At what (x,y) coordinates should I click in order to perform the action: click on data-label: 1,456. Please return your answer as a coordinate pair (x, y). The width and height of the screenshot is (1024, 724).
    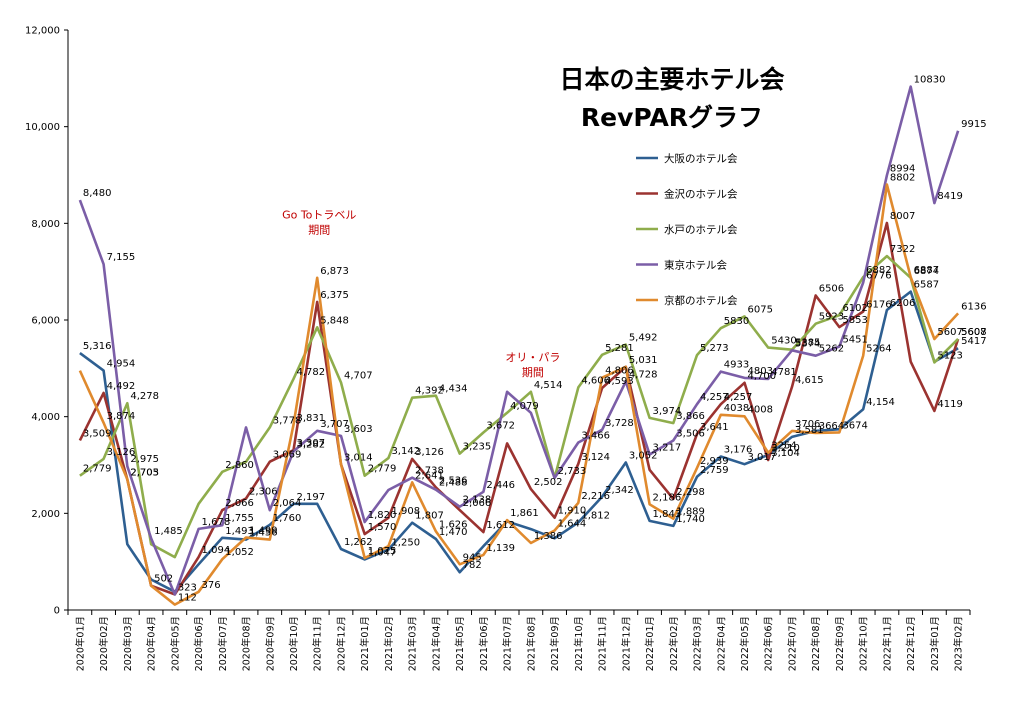
    Looking at the image, I should click on (263, 533).